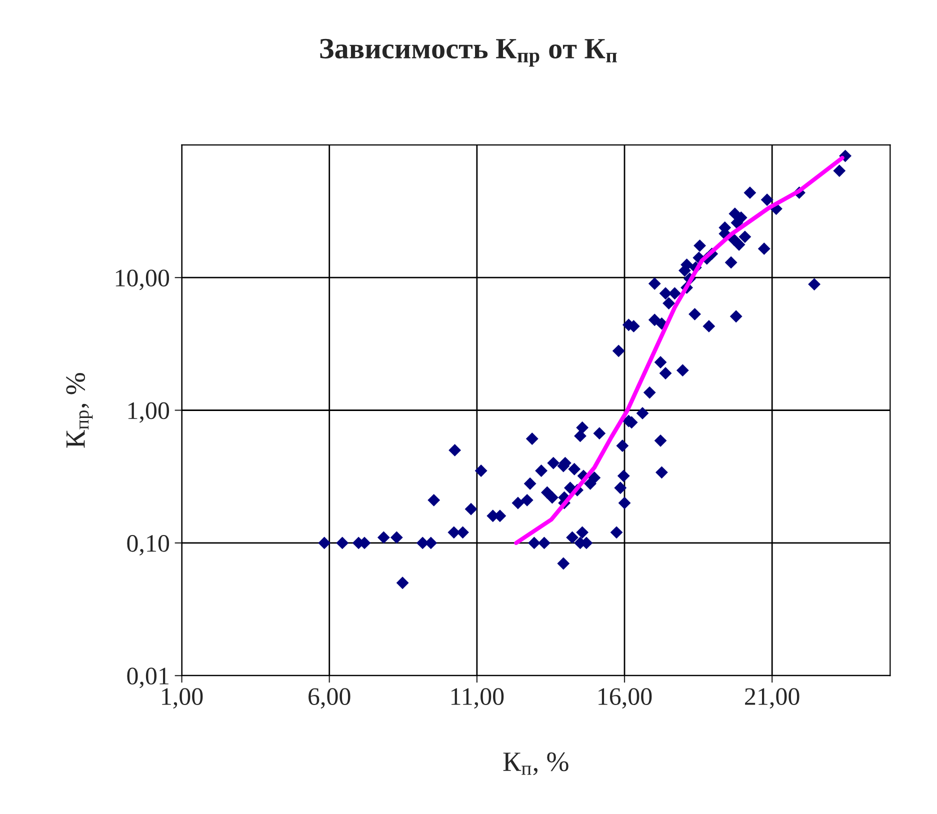 Image resolution: width=937 pixels, height=814 pixels. What do you see at coordinates (143, 280) in the screenshot?
I see `y-tick-label: 10,00` at bounding box center [143, 280].